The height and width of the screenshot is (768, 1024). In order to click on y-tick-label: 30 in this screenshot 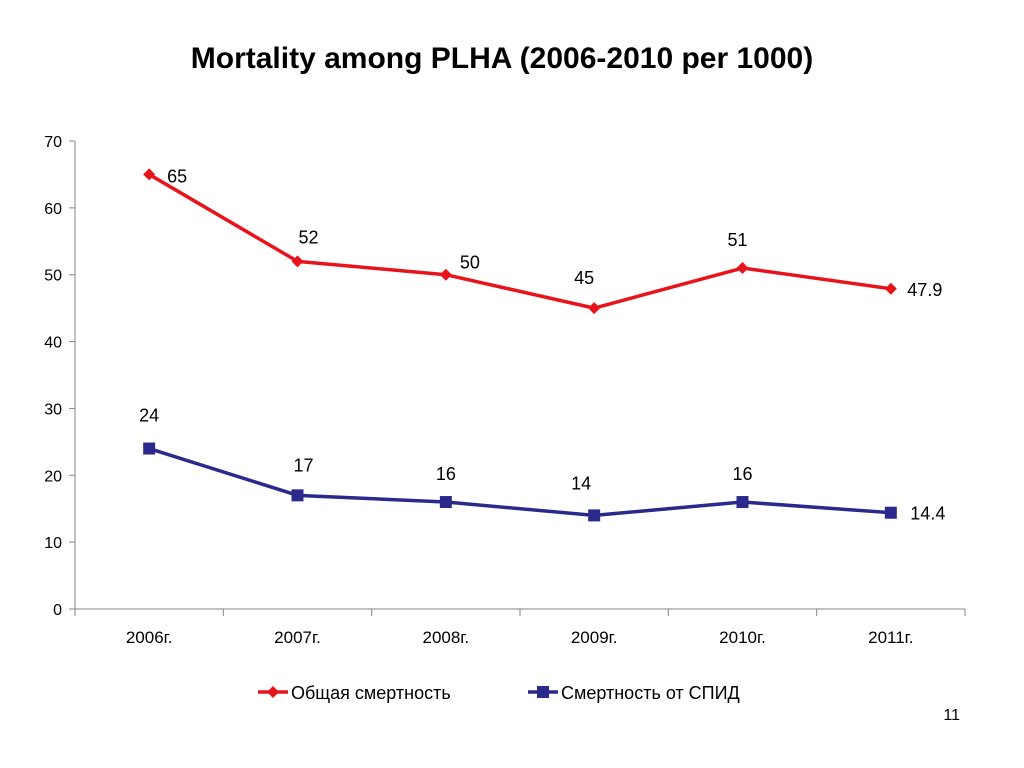, I will do `click(53, 409)`.